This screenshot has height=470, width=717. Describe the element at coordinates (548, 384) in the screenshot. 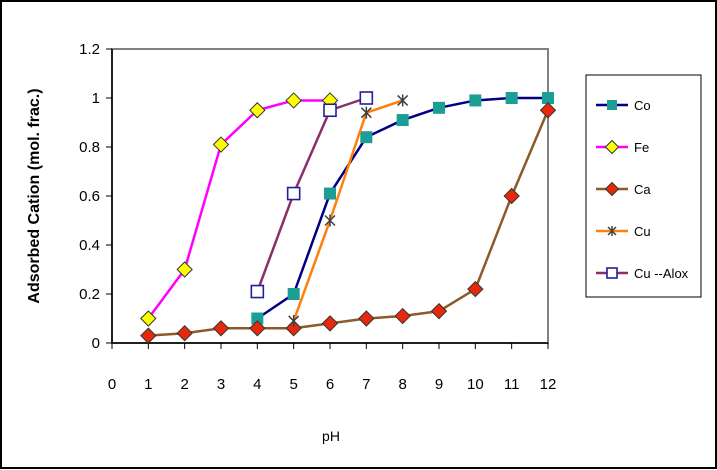

I see `x-tick-label: 12` at that location.